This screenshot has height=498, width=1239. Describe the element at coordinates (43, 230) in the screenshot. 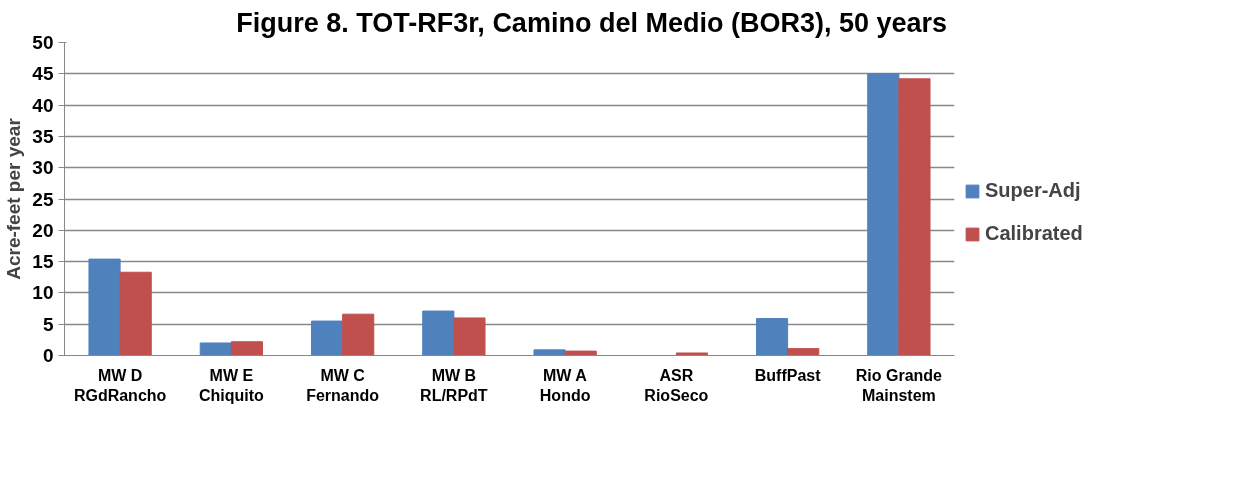

I see `y-tick-label: 20` at that location.